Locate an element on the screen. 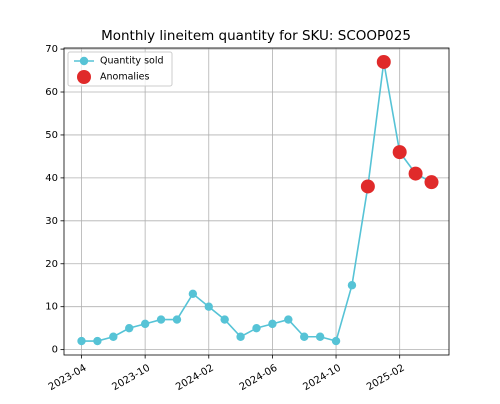  y-tick-label: 40 is located at coordinates (51, 178).